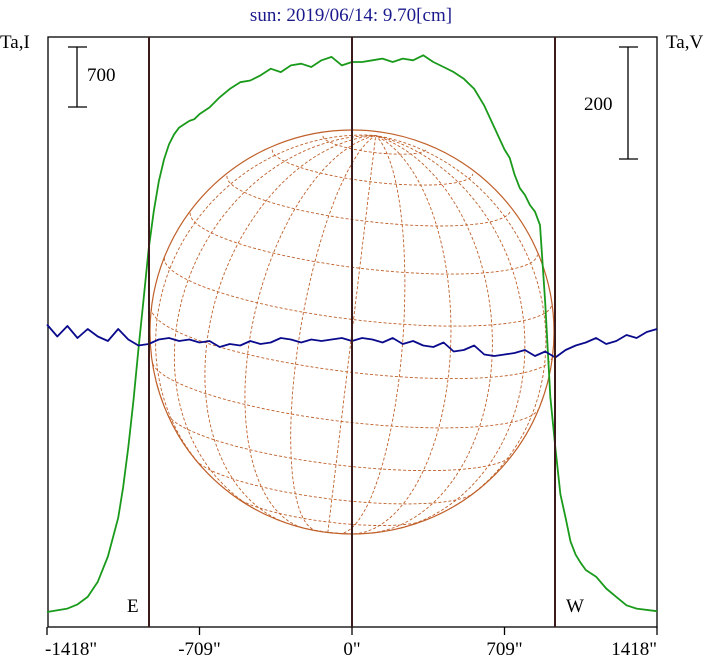 Image resolution: width=708 pixels, height=662 pixels. What do you see at coordinates (351, 15) in the screenshot?
I see `chart-title: sun: 2019/06/14: 9.70[cm]` at bounding box center [351, 15].